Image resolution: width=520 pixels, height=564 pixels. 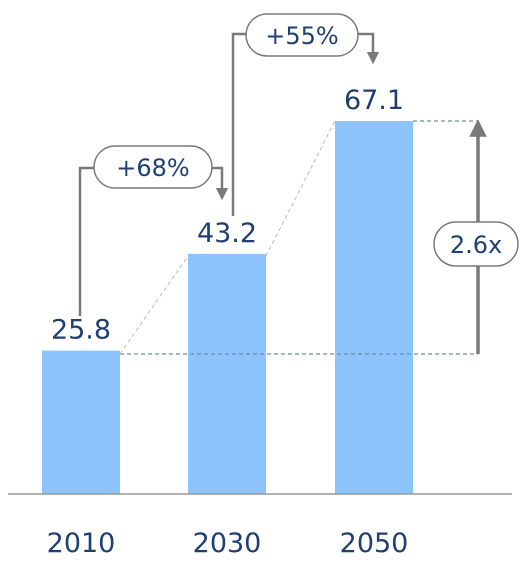 I want to click on x-tick-label-2010: 2010, so click(x=81, y=543).